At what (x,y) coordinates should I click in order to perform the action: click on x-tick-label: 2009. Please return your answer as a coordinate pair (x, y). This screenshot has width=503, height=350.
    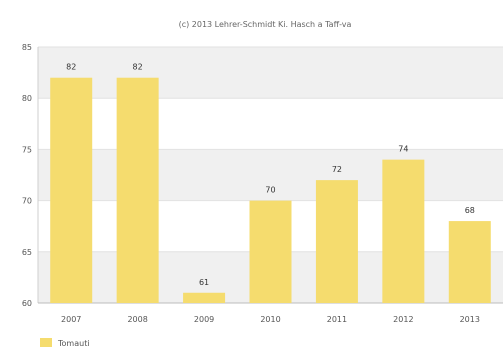
    Looking at the image, I should click on (204, 319).